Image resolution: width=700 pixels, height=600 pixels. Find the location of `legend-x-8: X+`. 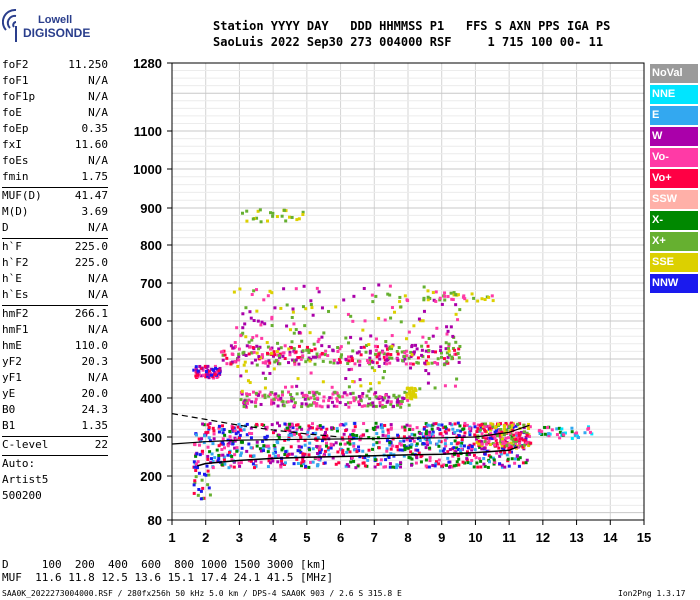

legend-x-8: X+ is located at coordinates (674, 241).